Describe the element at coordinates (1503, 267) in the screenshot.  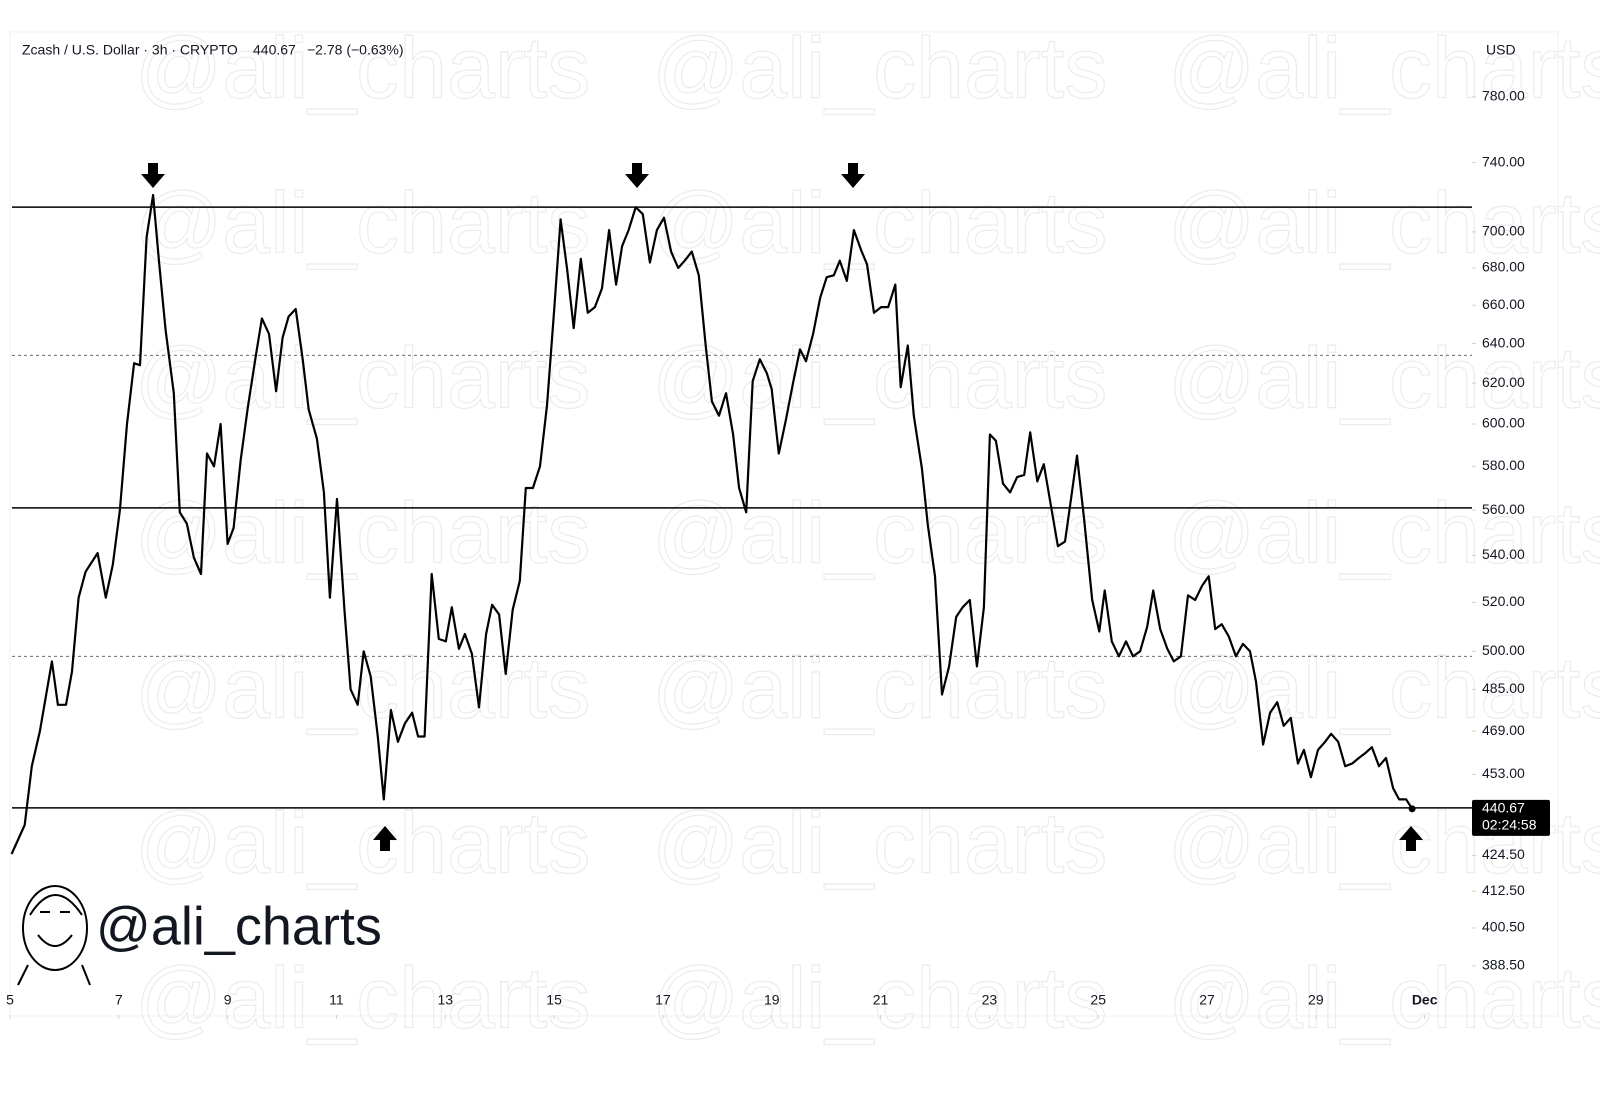
I see `y-tick-label: 680.00` at that location.